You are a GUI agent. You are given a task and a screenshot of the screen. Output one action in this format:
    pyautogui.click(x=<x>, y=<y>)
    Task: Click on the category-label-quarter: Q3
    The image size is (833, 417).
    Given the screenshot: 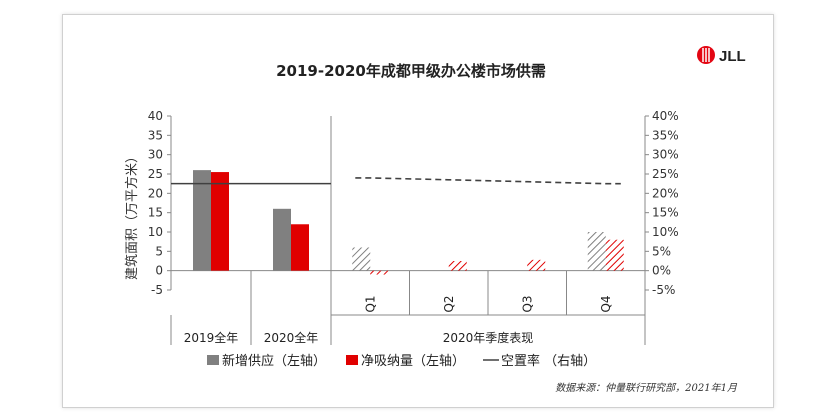 What is the action you would take?
    pyautogui.click(x=527, y=303)
    